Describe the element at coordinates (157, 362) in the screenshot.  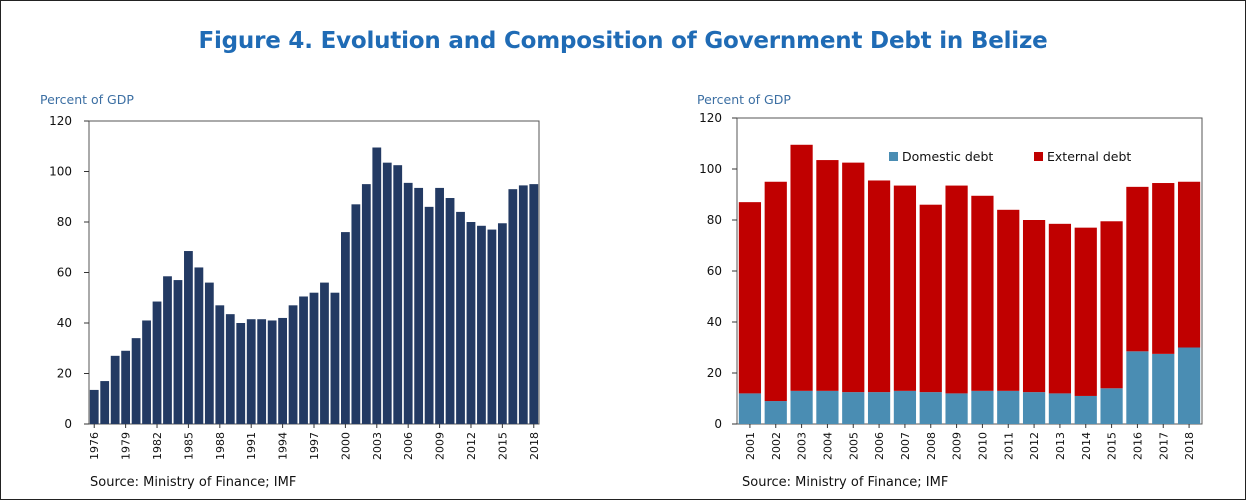
I see `left-bar-1982` at that location.